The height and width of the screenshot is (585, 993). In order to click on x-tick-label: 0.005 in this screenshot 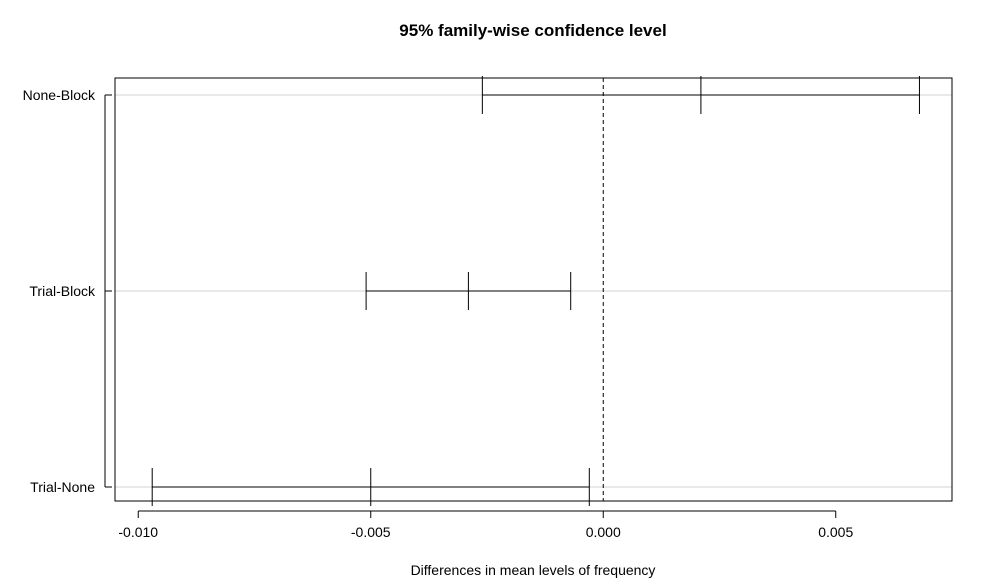, I will do `click(835, 532)`.